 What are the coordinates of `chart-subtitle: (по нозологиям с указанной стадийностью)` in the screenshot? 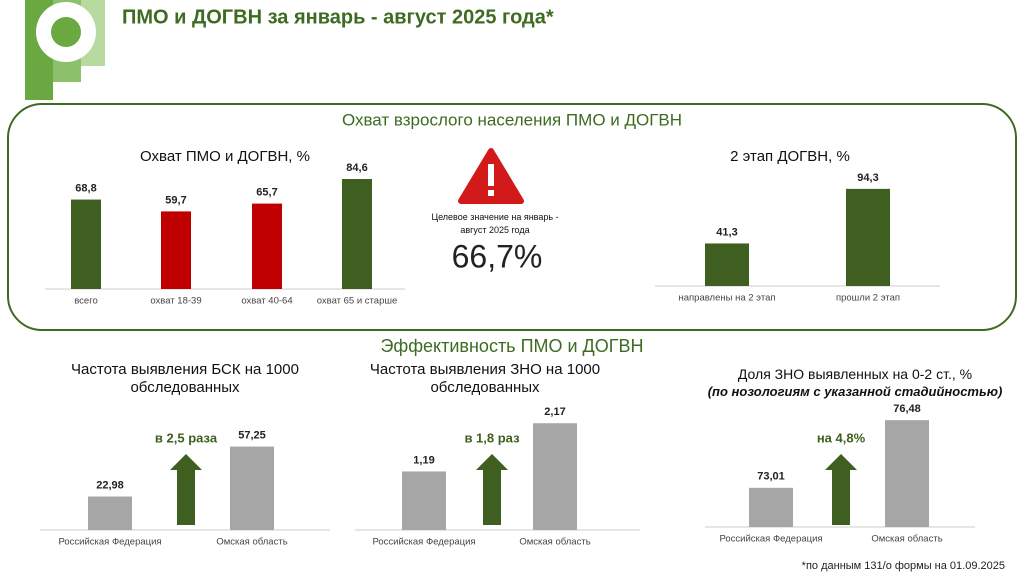 It's located at (855, 391).